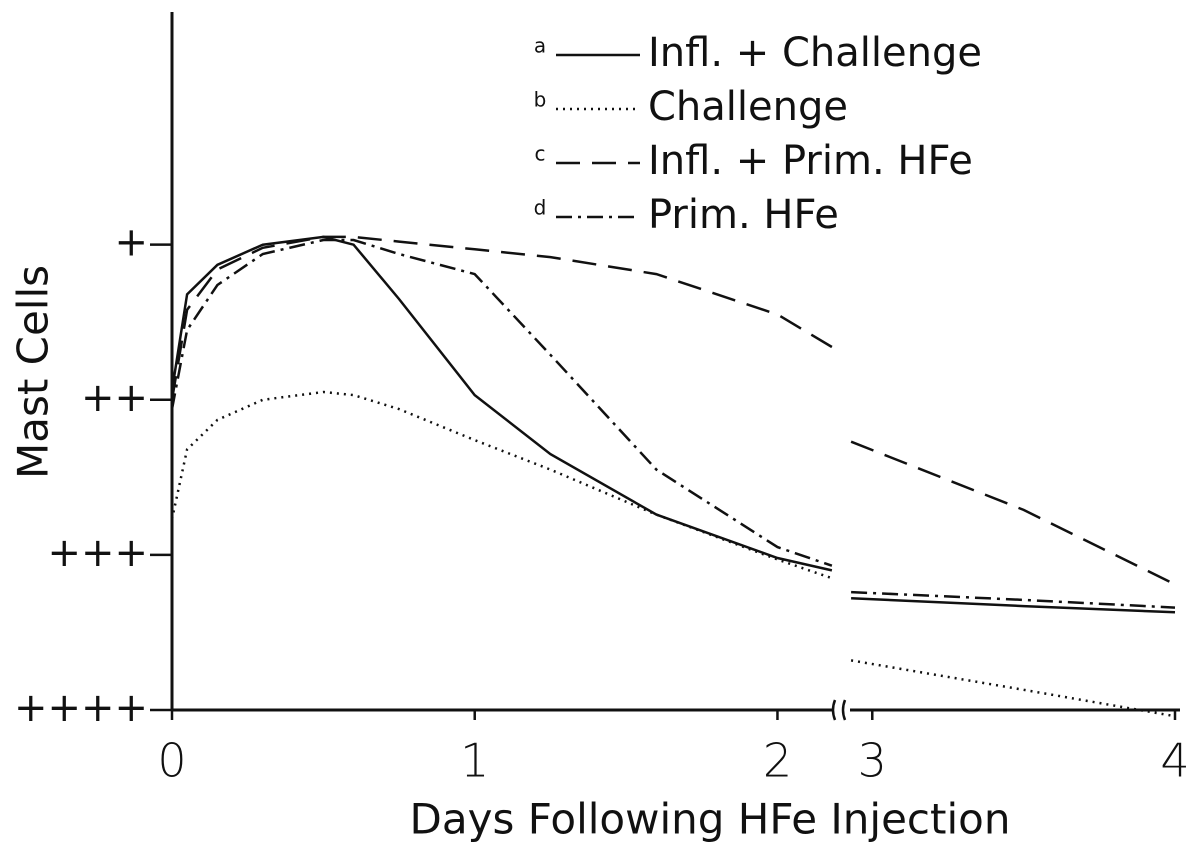 This screenshot has height=848, width=1189. What do you see at coordinates (540, 208) in the screenshot?
I see `legend-key: d` at bounding box center [540, 208].